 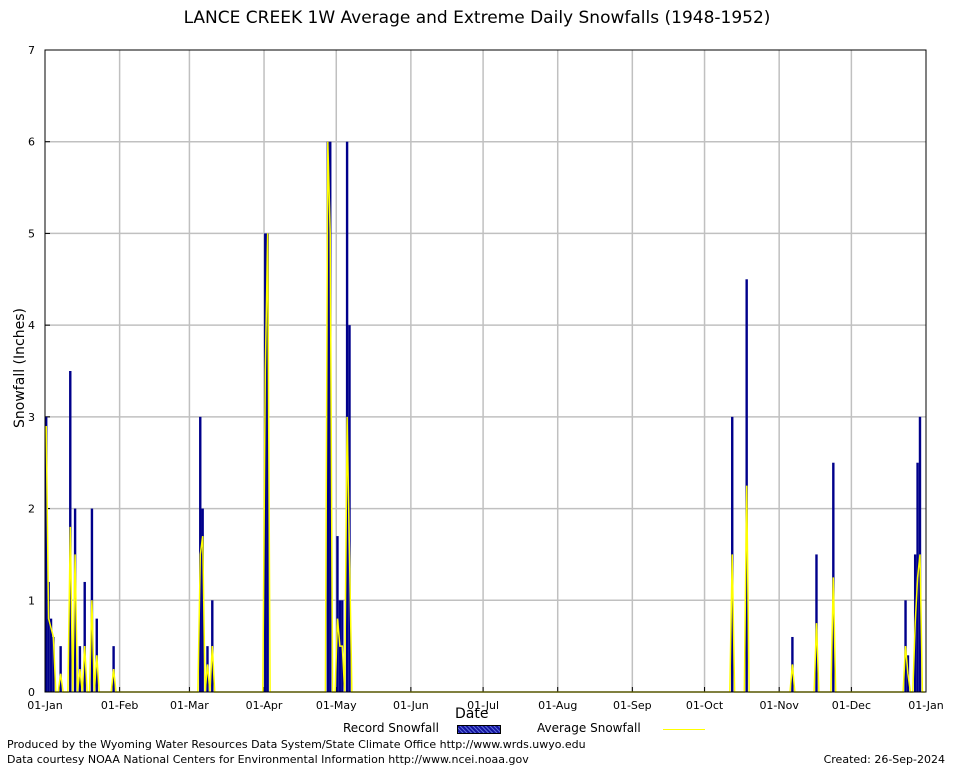 What do you see at coordinates (557, 705) in the screenshot?
I see `x-tick-label: 01-Aug` at bounding box center [557, 705].